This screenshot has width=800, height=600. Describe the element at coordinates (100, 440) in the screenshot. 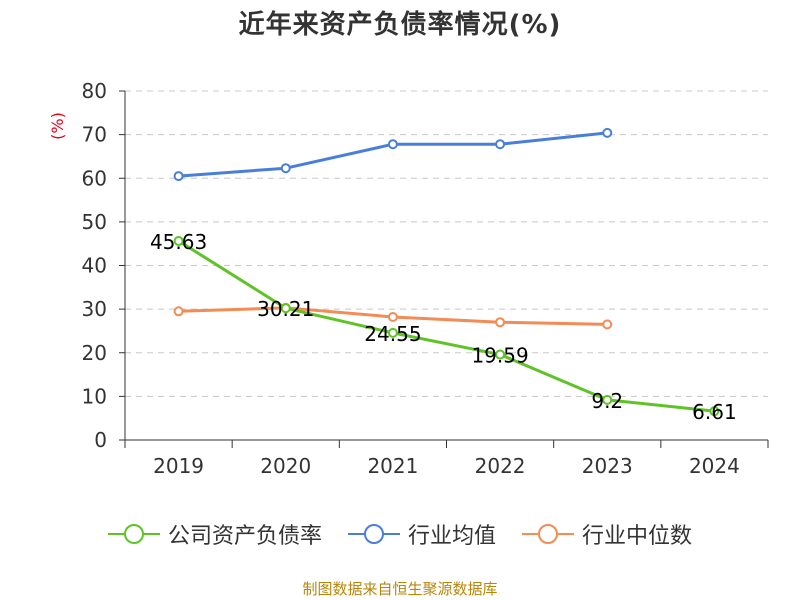

I see `y-tick-label: 0` at that location.